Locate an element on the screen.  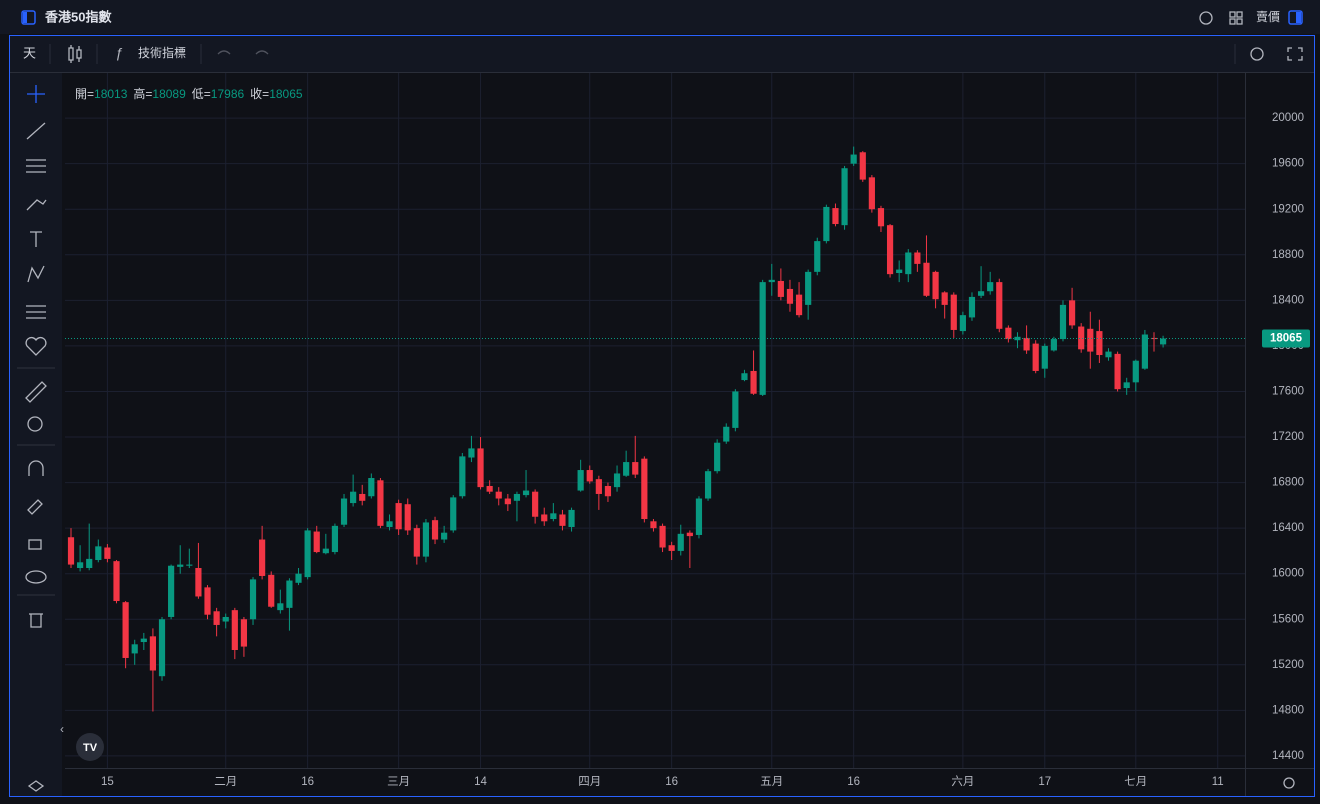
tv-logo is located at coordinates (90, 747).